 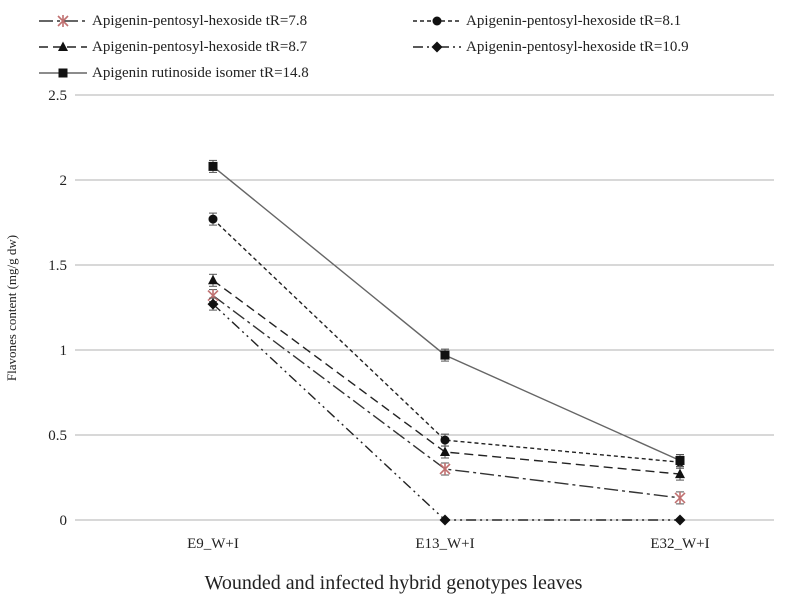 What do you see at coordinates (577, 46) in the screenshot?
I see `legend-label: Apigenin-pentosyl-hexoside tR=10.9` at bounding box center [577, 46].